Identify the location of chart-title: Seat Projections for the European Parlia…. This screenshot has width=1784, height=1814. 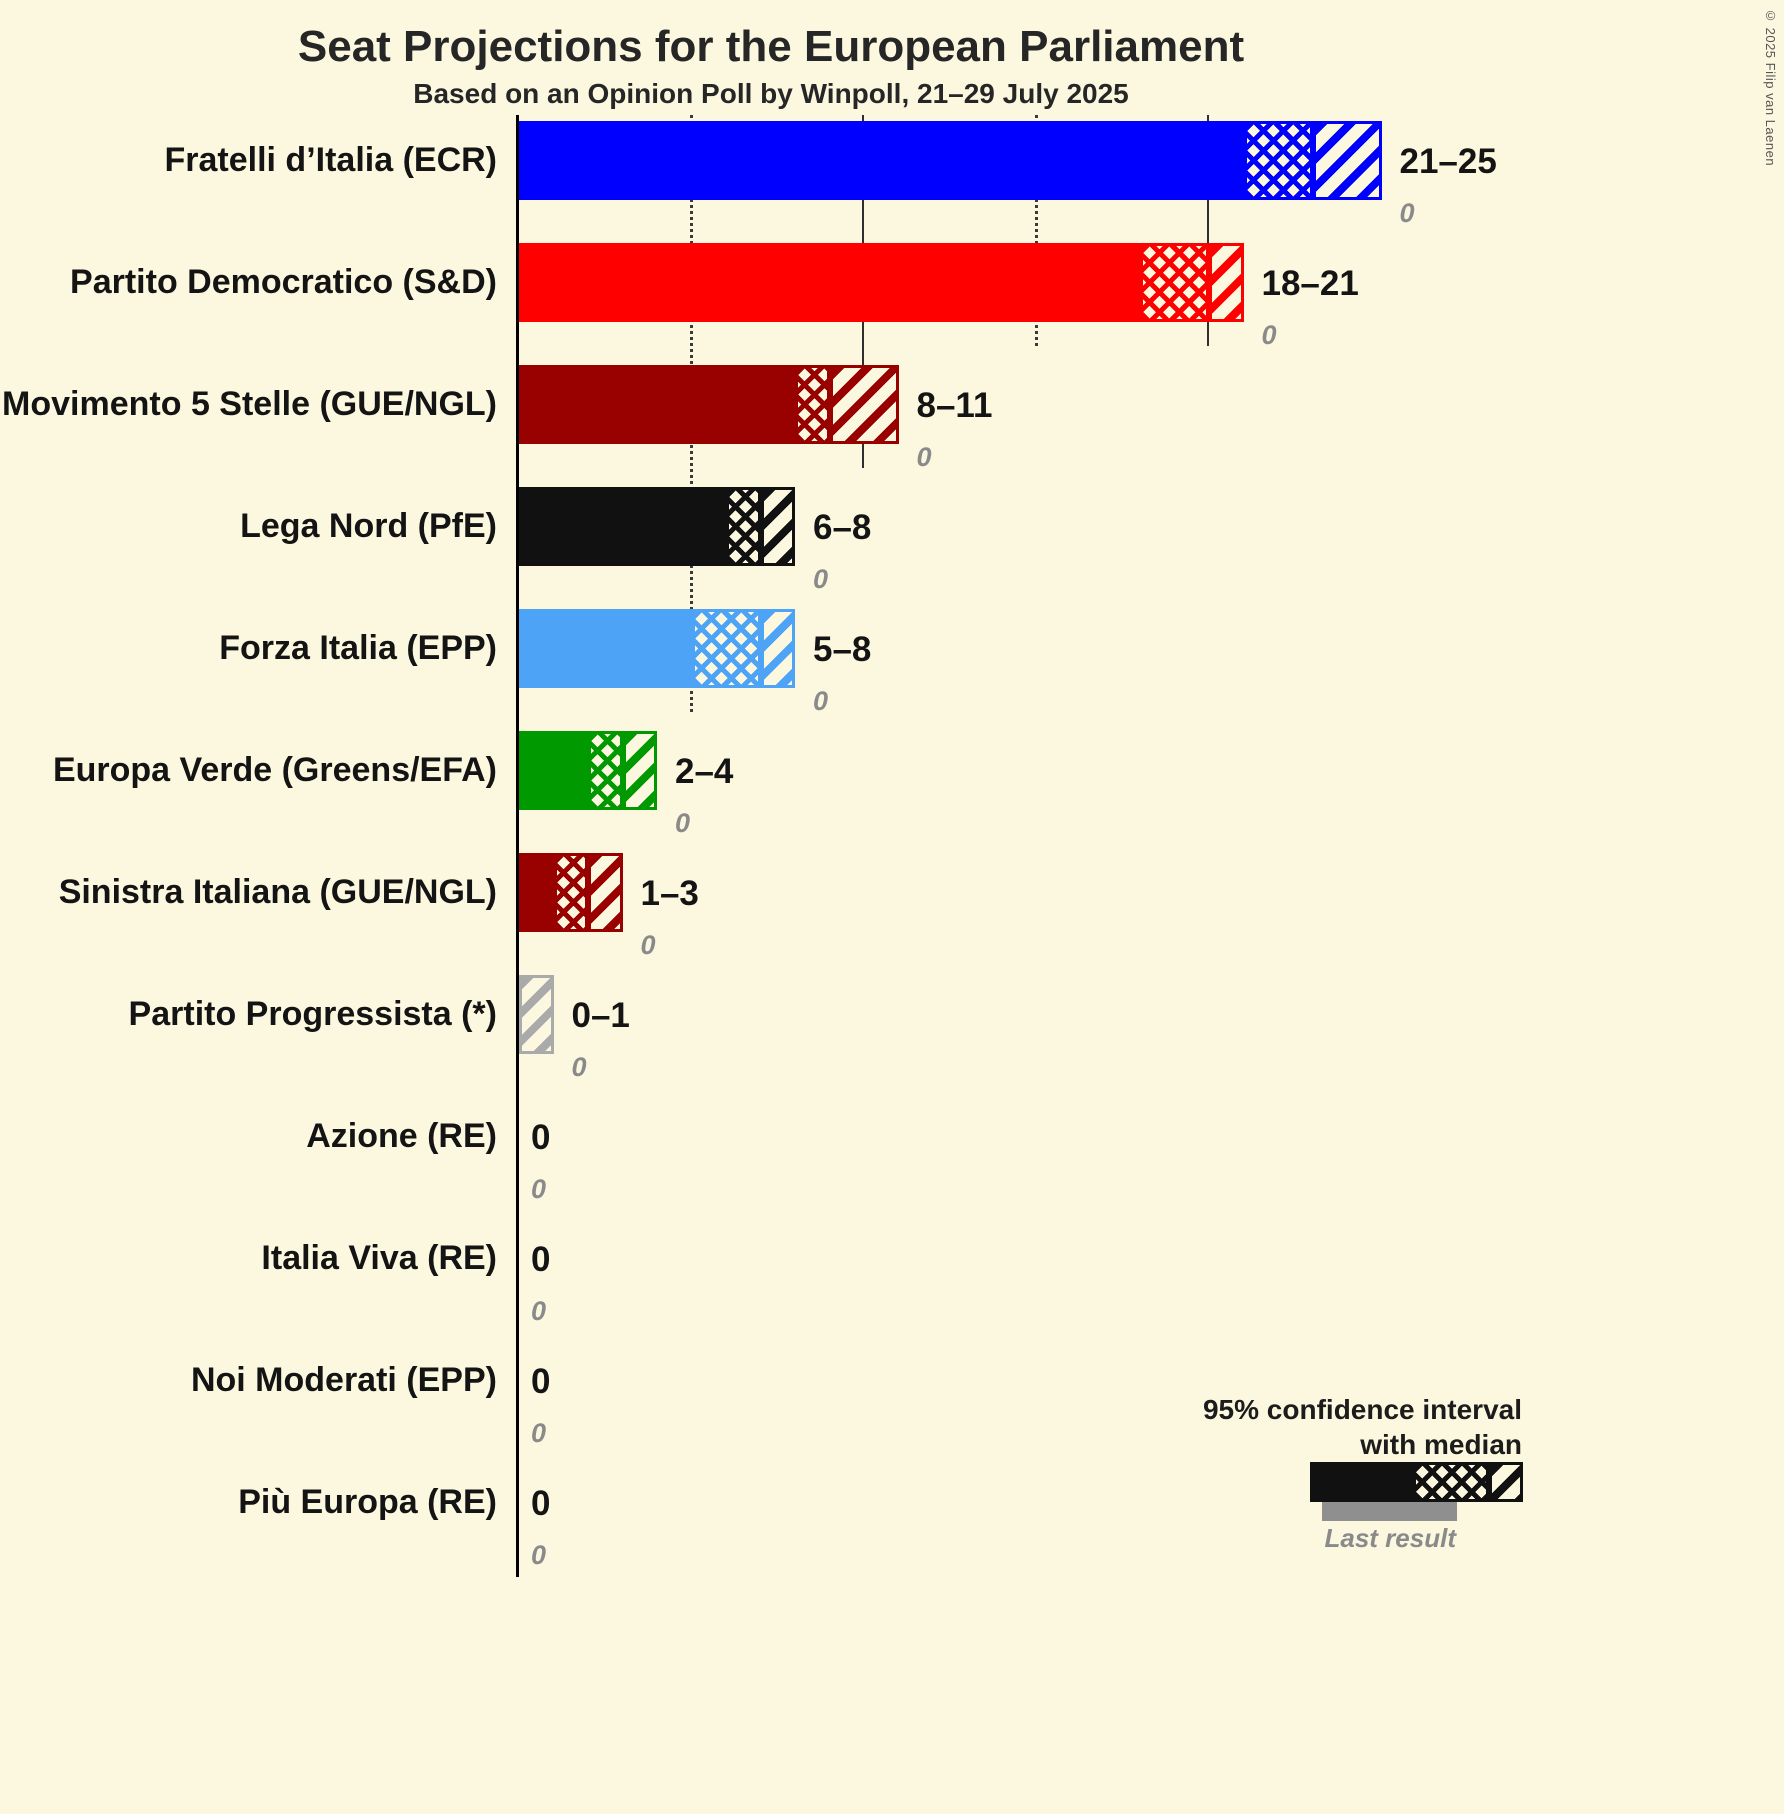
(771, 46).